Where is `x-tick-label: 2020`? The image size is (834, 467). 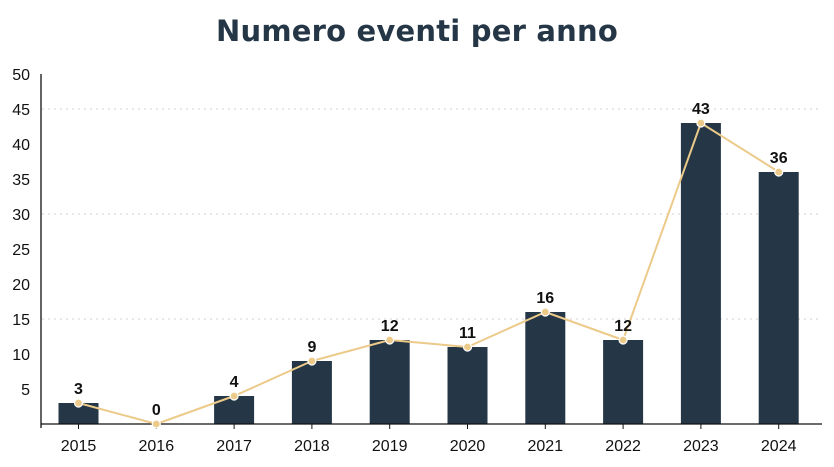 x-tick-label: 2020 is located at coordinates (468, 446).